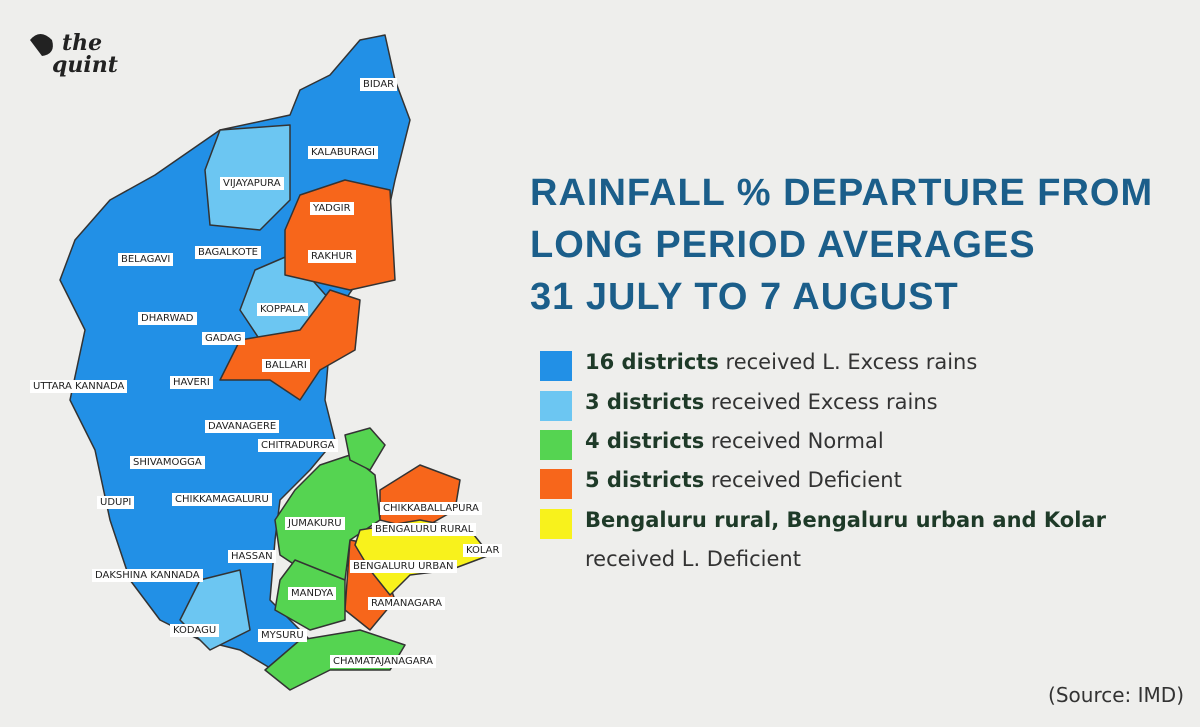  Describe the element at coordinates (744, 297) in the screenshot. I see `title: 31 JULY TO 7 AUGUST` at that location.